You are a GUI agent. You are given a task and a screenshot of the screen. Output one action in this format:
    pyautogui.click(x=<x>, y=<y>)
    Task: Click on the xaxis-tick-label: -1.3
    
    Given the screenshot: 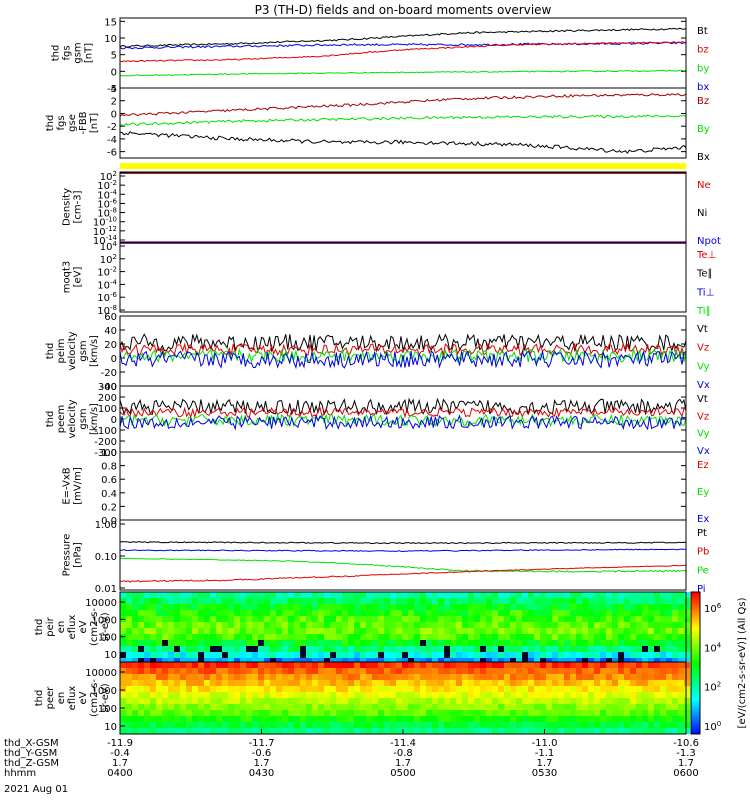 What is the action you would take?
    pyautogui.click(x=686, y=753)
    